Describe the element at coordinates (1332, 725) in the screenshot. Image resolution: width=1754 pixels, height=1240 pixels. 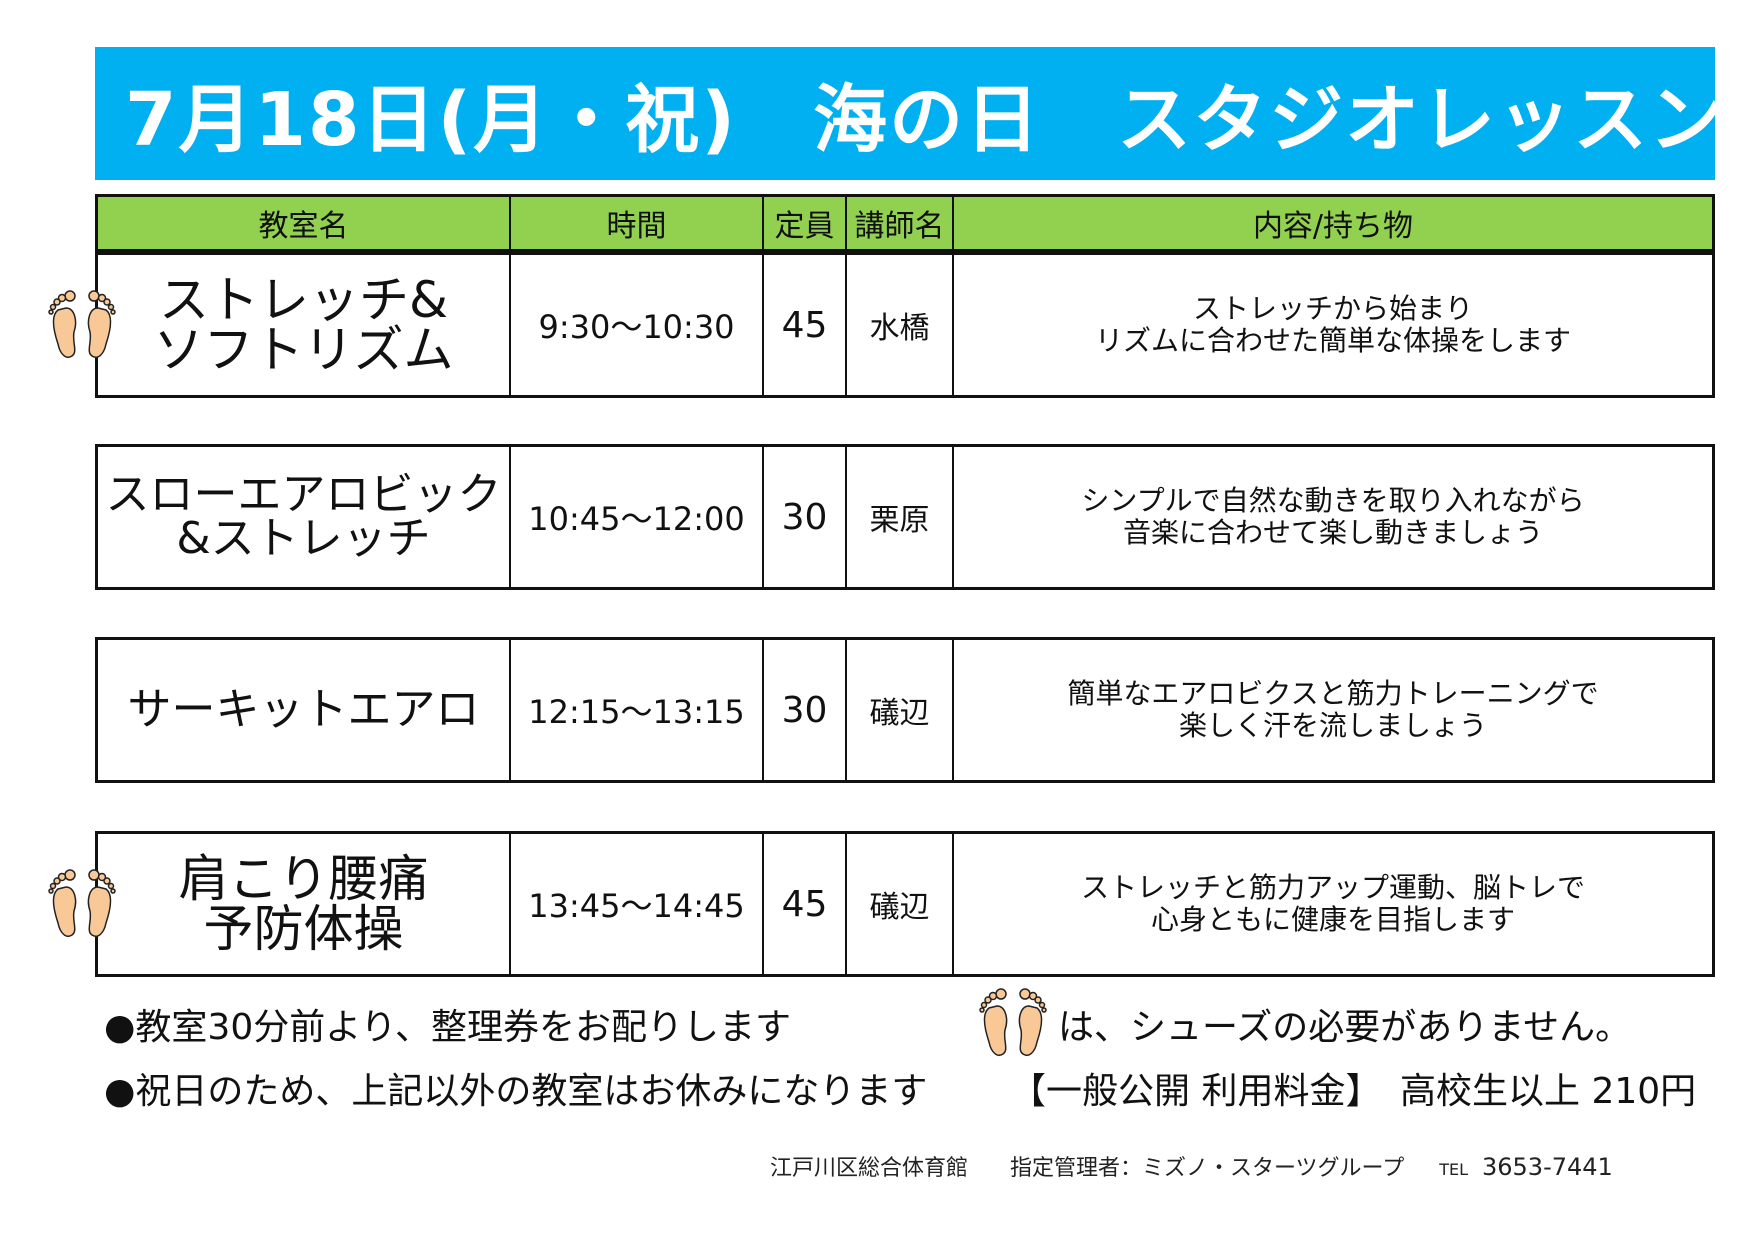
I see `desc-line: 楽しく汗を流しましょう` at that location.